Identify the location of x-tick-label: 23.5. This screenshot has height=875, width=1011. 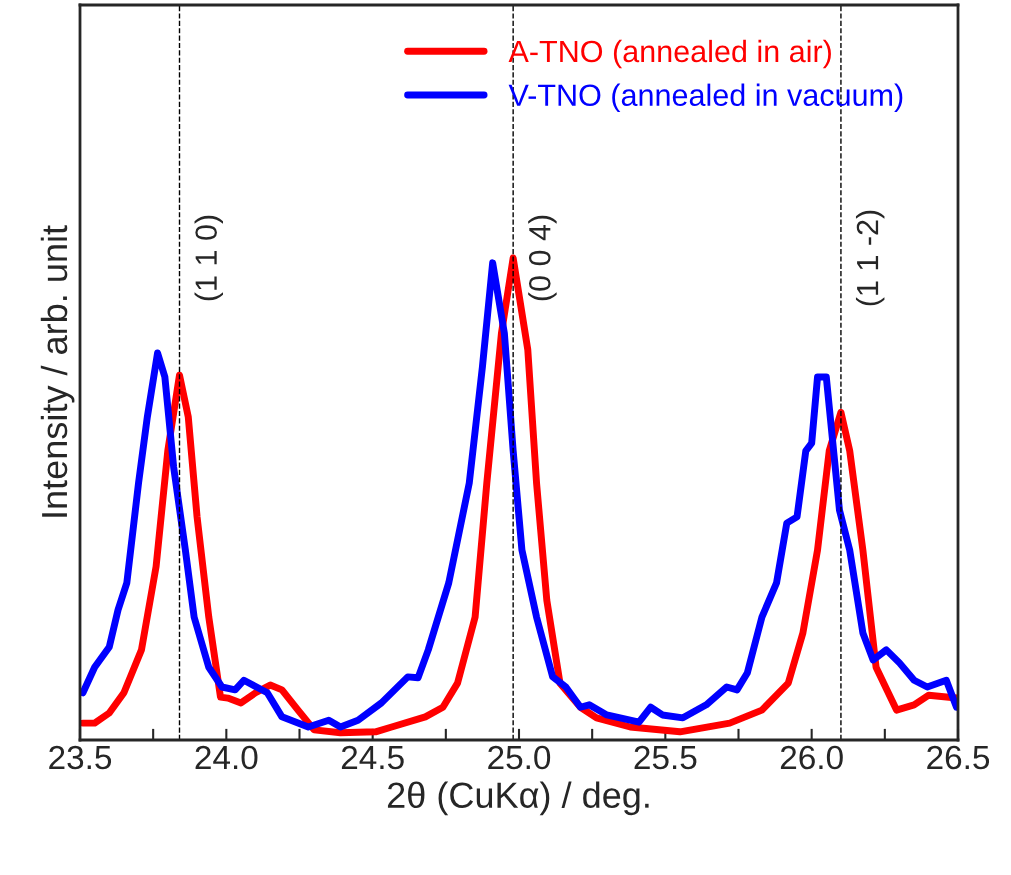
(80, 757).